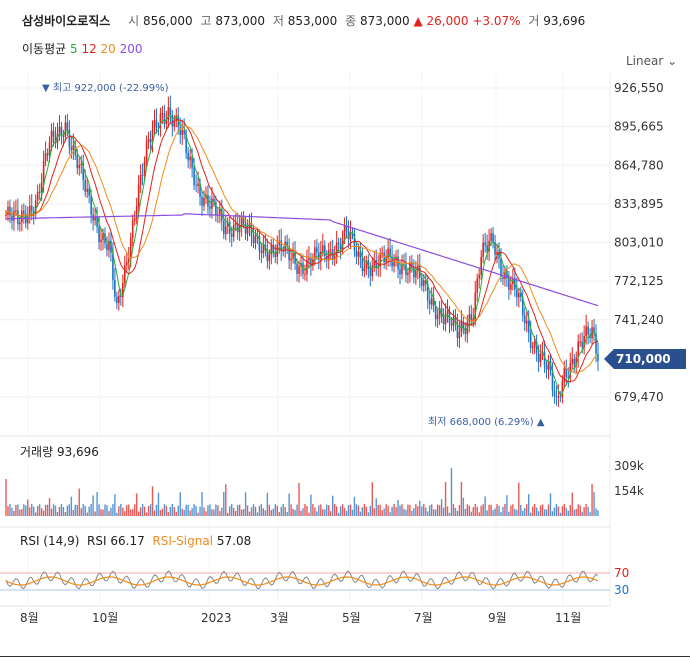  What do you see at coordinates (44, 49) in the screenshot?
I see `ma-legend-label: 이동평균` at bounding box center [44, 49].